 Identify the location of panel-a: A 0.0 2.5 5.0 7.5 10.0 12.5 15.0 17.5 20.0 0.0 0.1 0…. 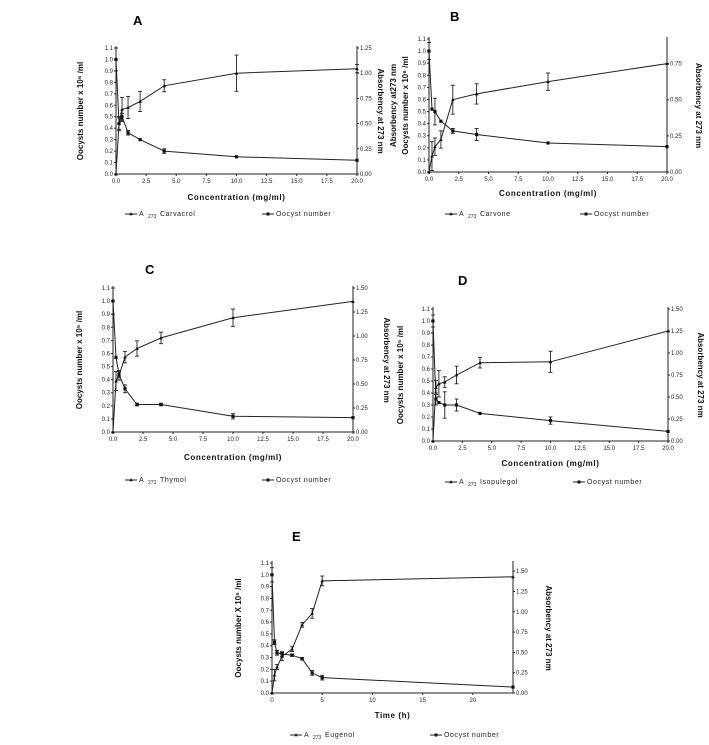
(230, 116).